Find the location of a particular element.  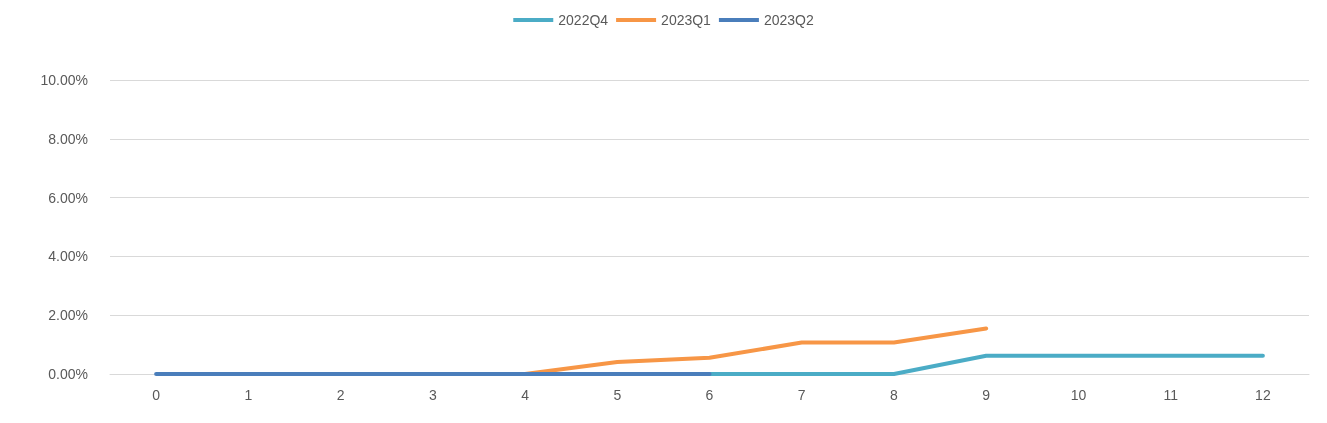

y-tick-label: 10.00% is located at coordinates (64, 80).